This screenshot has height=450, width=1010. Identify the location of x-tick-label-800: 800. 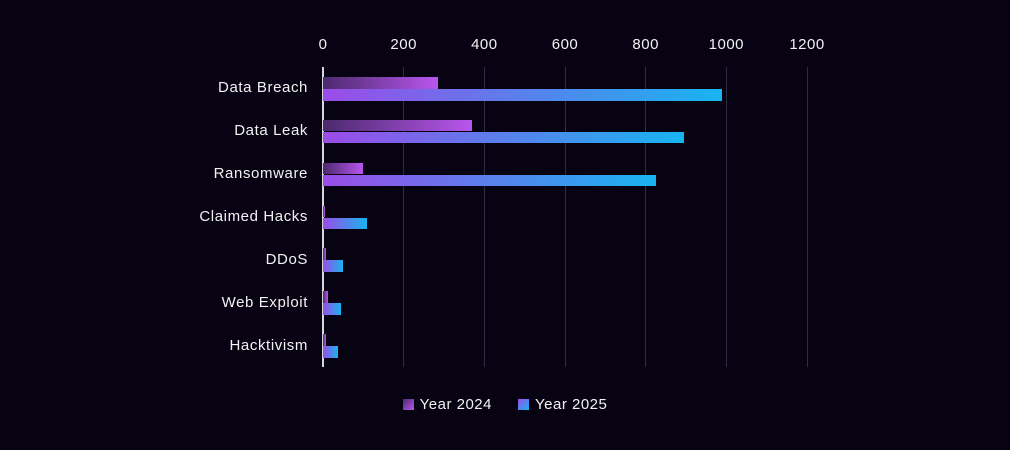
(645, 44).